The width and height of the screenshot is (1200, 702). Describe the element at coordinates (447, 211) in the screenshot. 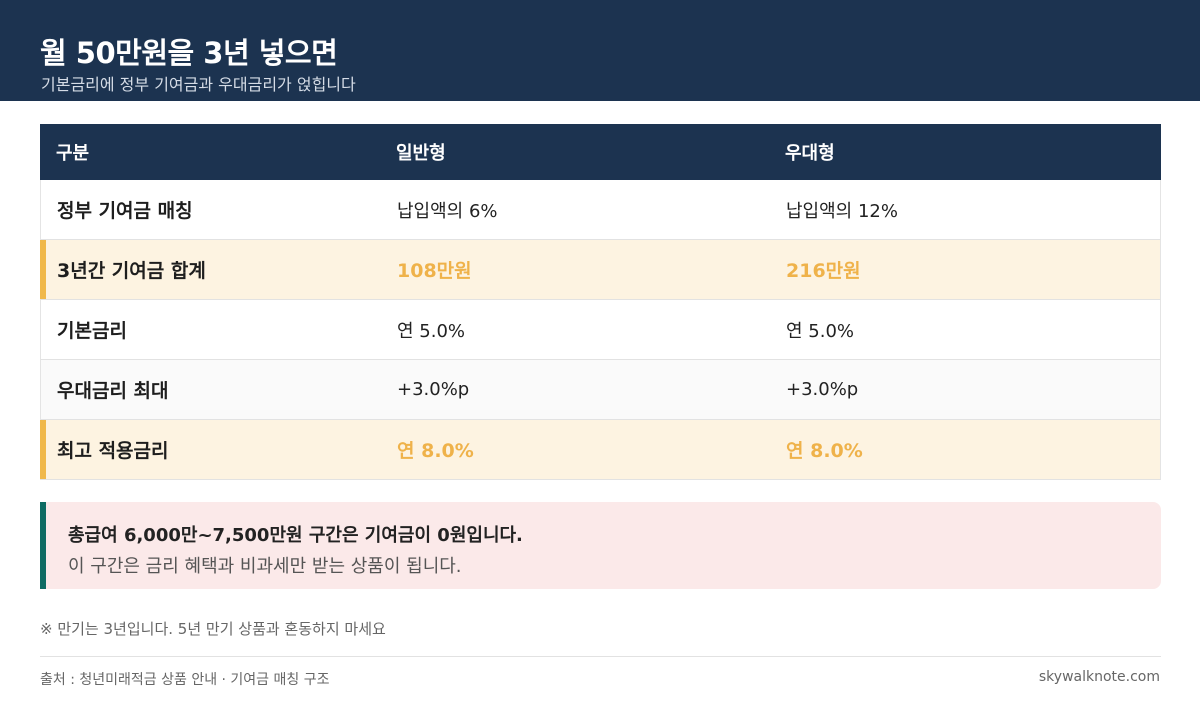

I see `general-value: 납입액의 6%` at that location.